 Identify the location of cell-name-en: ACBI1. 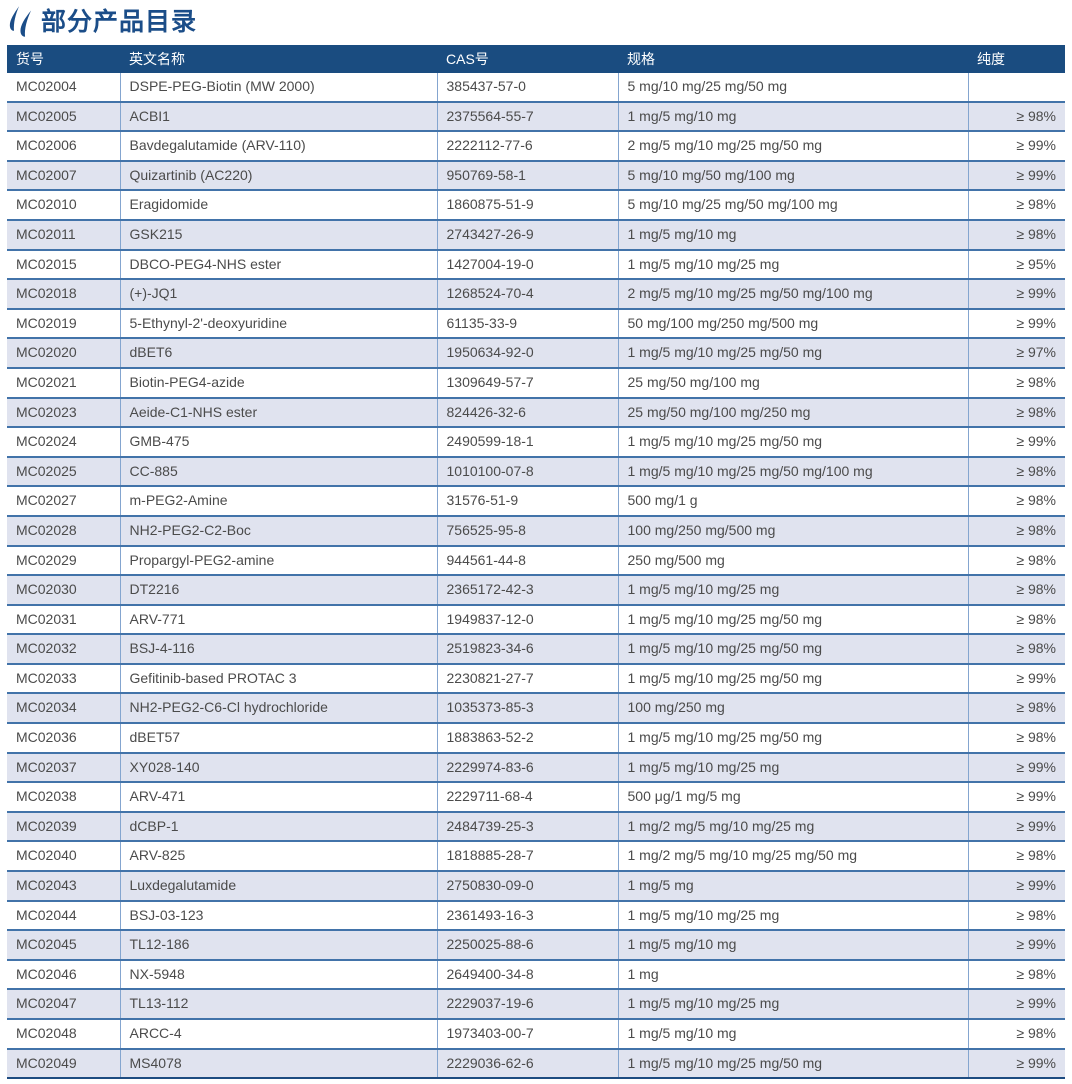
(278, 117).